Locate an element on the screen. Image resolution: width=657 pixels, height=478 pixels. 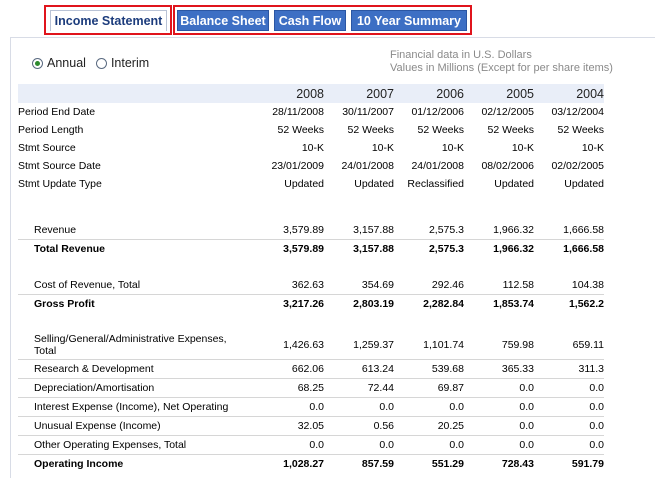
line-item-label: Other Operating Expenses, Total is located at coordinates (131, 445).